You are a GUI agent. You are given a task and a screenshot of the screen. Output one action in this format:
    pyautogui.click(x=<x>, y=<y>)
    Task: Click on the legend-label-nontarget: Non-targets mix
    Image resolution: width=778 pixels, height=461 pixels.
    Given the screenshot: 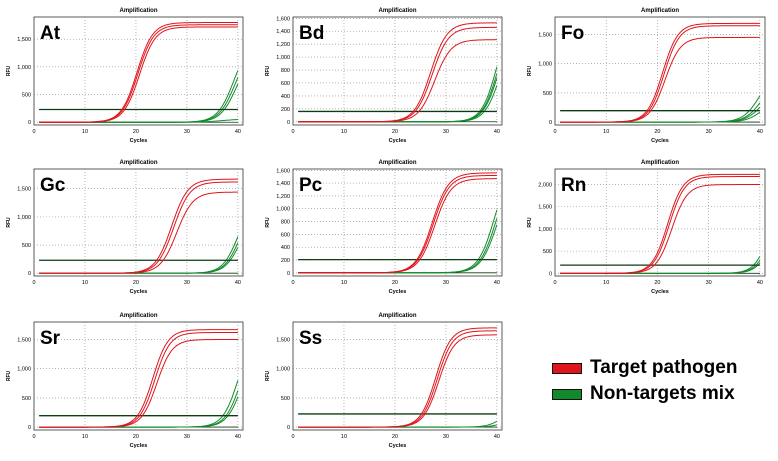 What is the action you would take?
    pyautogui.click(x=662, y=393)
    